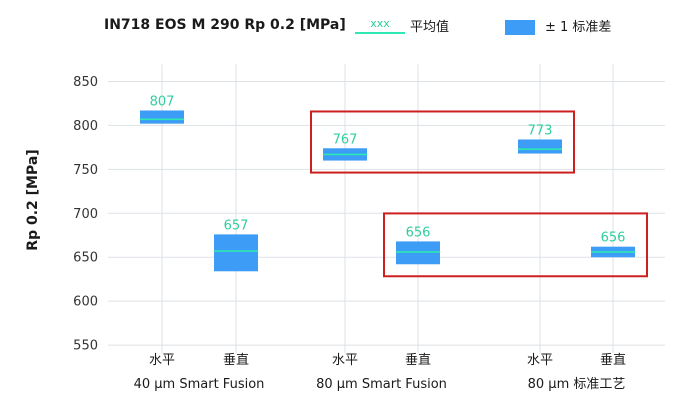  Describe the element at coordinates (236, 225) in the screenshot. I see `mean-value-label: 657` at that location.